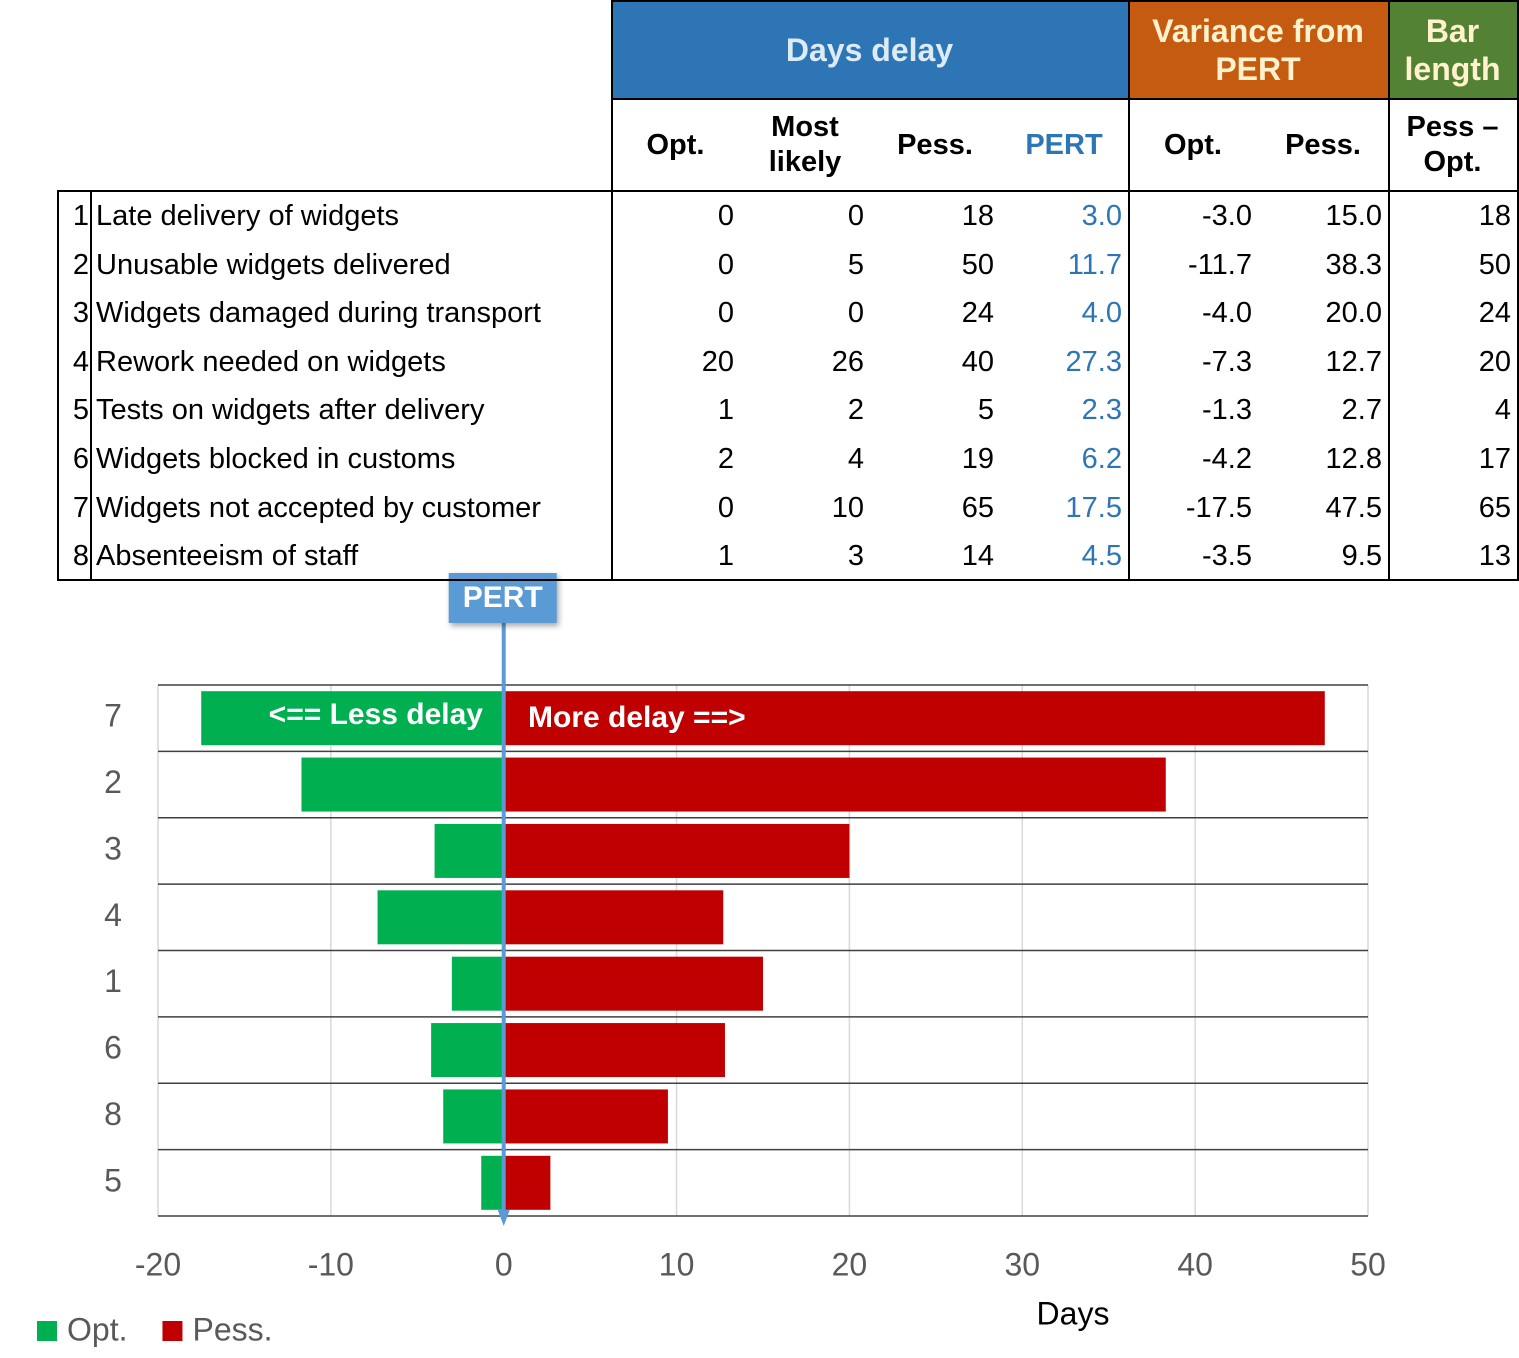 This screenshot has width=1519, height=1358. What do you see at coordinates (1220, 264) in the screenshot?
I see `value-cell: -11.7` at bounding box center [1220, 264].